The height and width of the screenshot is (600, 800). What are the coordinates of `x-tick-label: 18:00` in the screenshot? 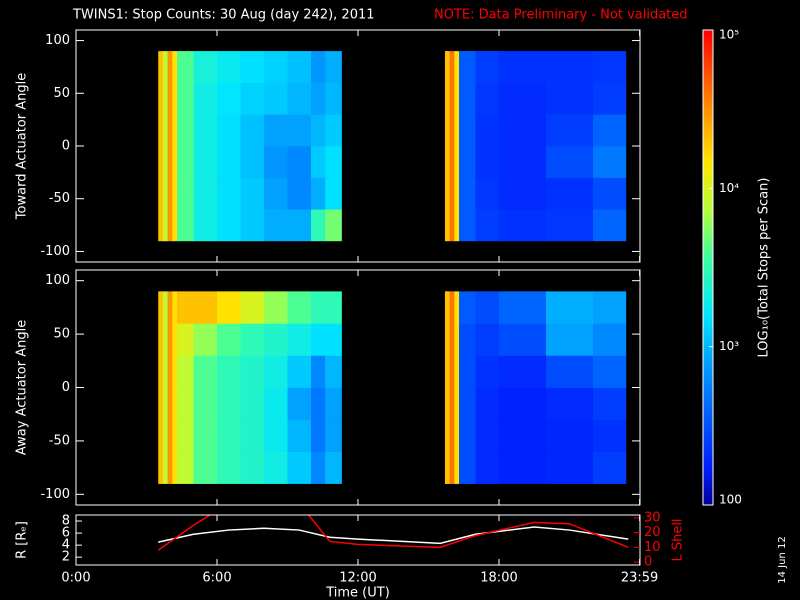 It's located at (498, 578).